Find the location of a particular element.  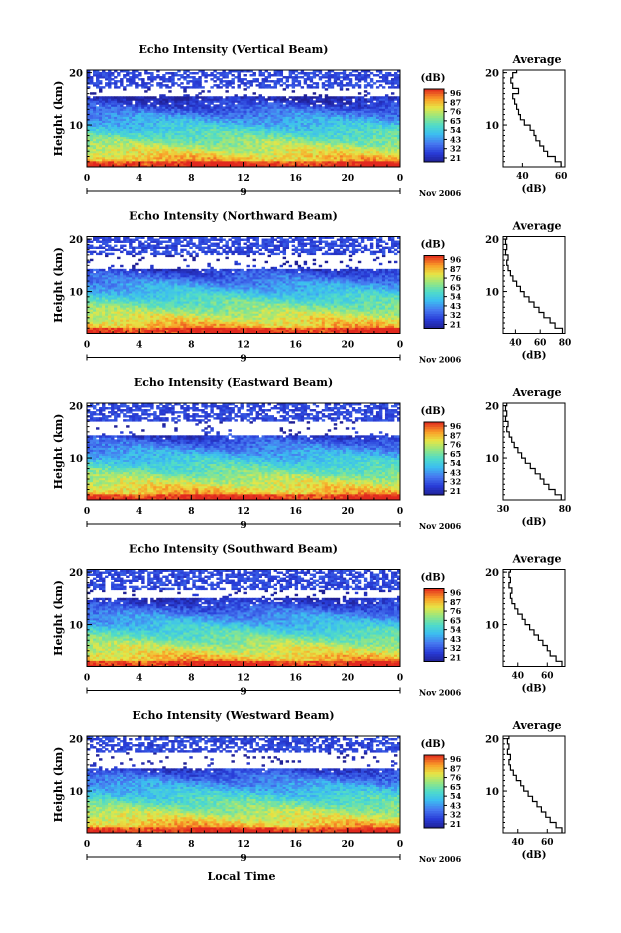

date-label: Nov 2006 is located at coordinates (440, 193).